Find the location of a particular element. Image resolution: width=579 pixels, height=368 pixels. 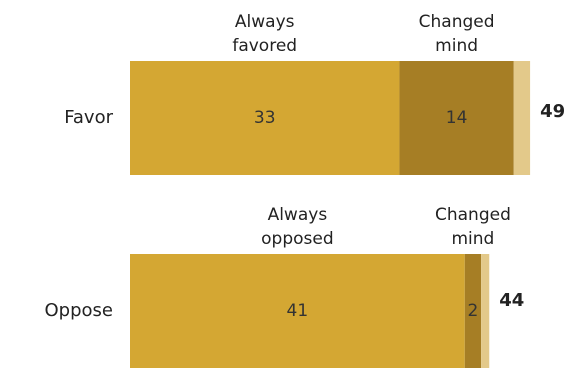

segment-header-favor-1-line-2: favored is located at coordinates (264, 46).